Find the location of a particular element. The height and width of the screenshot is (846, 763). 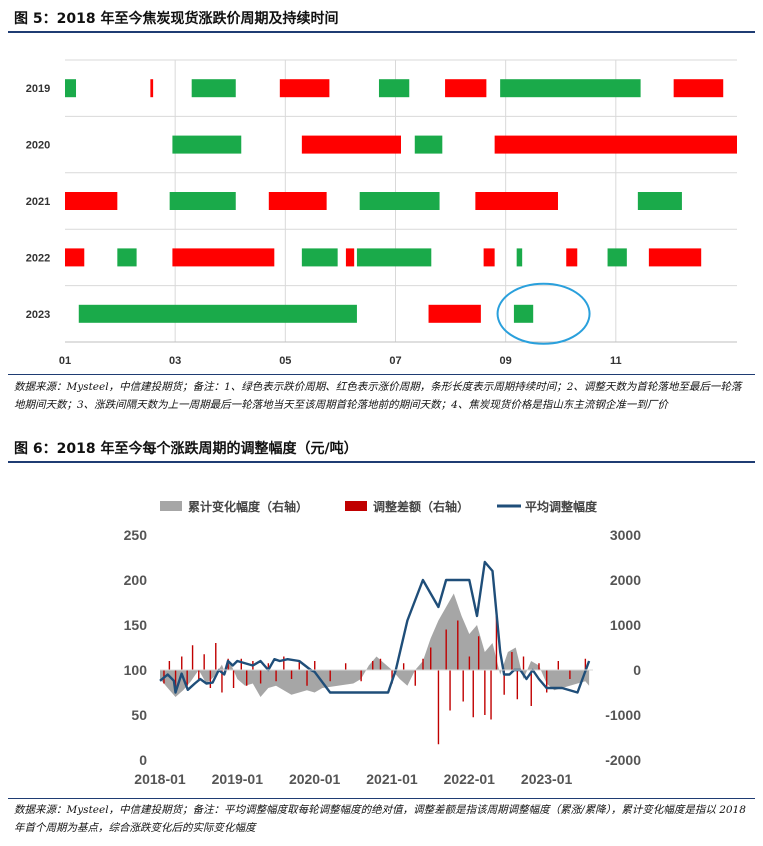

figure5-title-rule is located at coordinates (381, 32).